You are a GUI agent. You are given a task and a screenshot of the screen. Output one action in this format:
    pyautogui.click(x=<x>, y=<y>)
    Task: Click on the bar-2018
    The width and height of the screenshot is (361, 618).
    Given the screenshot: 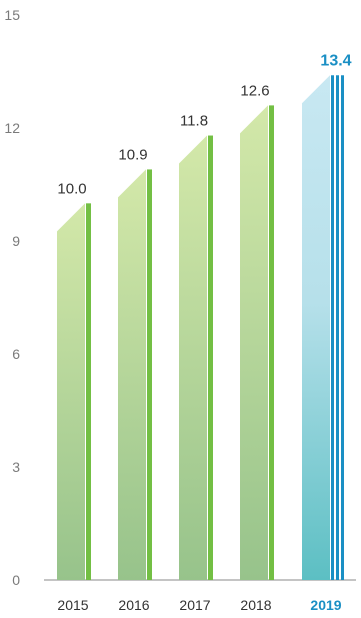 What is the action you would take?
    pyautogui.click(x=254, y=343)
    